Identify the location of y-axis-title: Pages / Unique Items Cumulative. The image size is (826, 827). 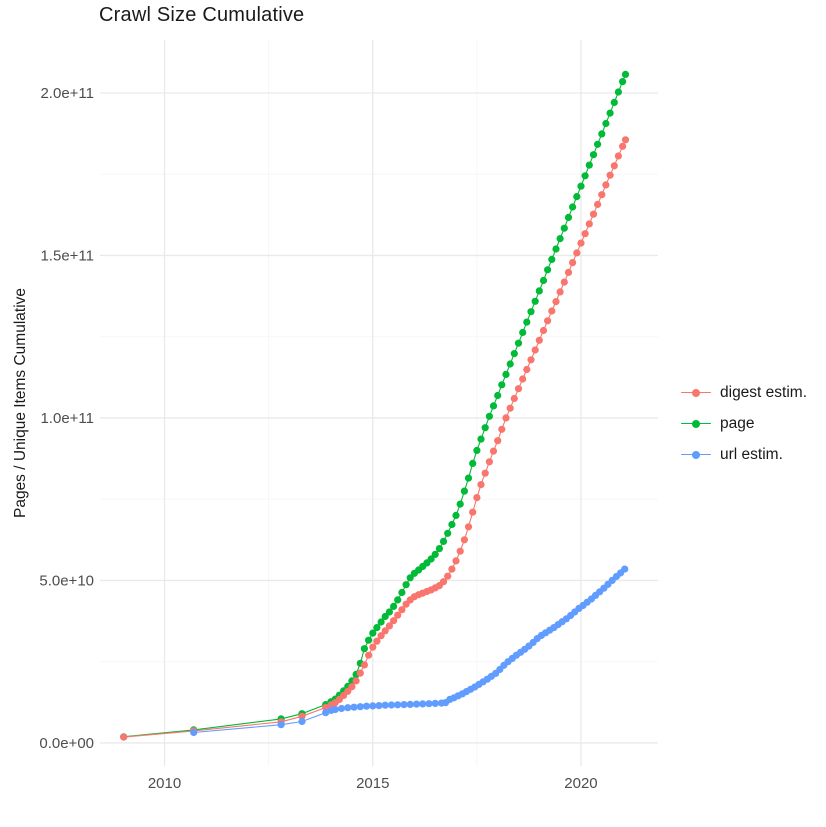
(20, 403).